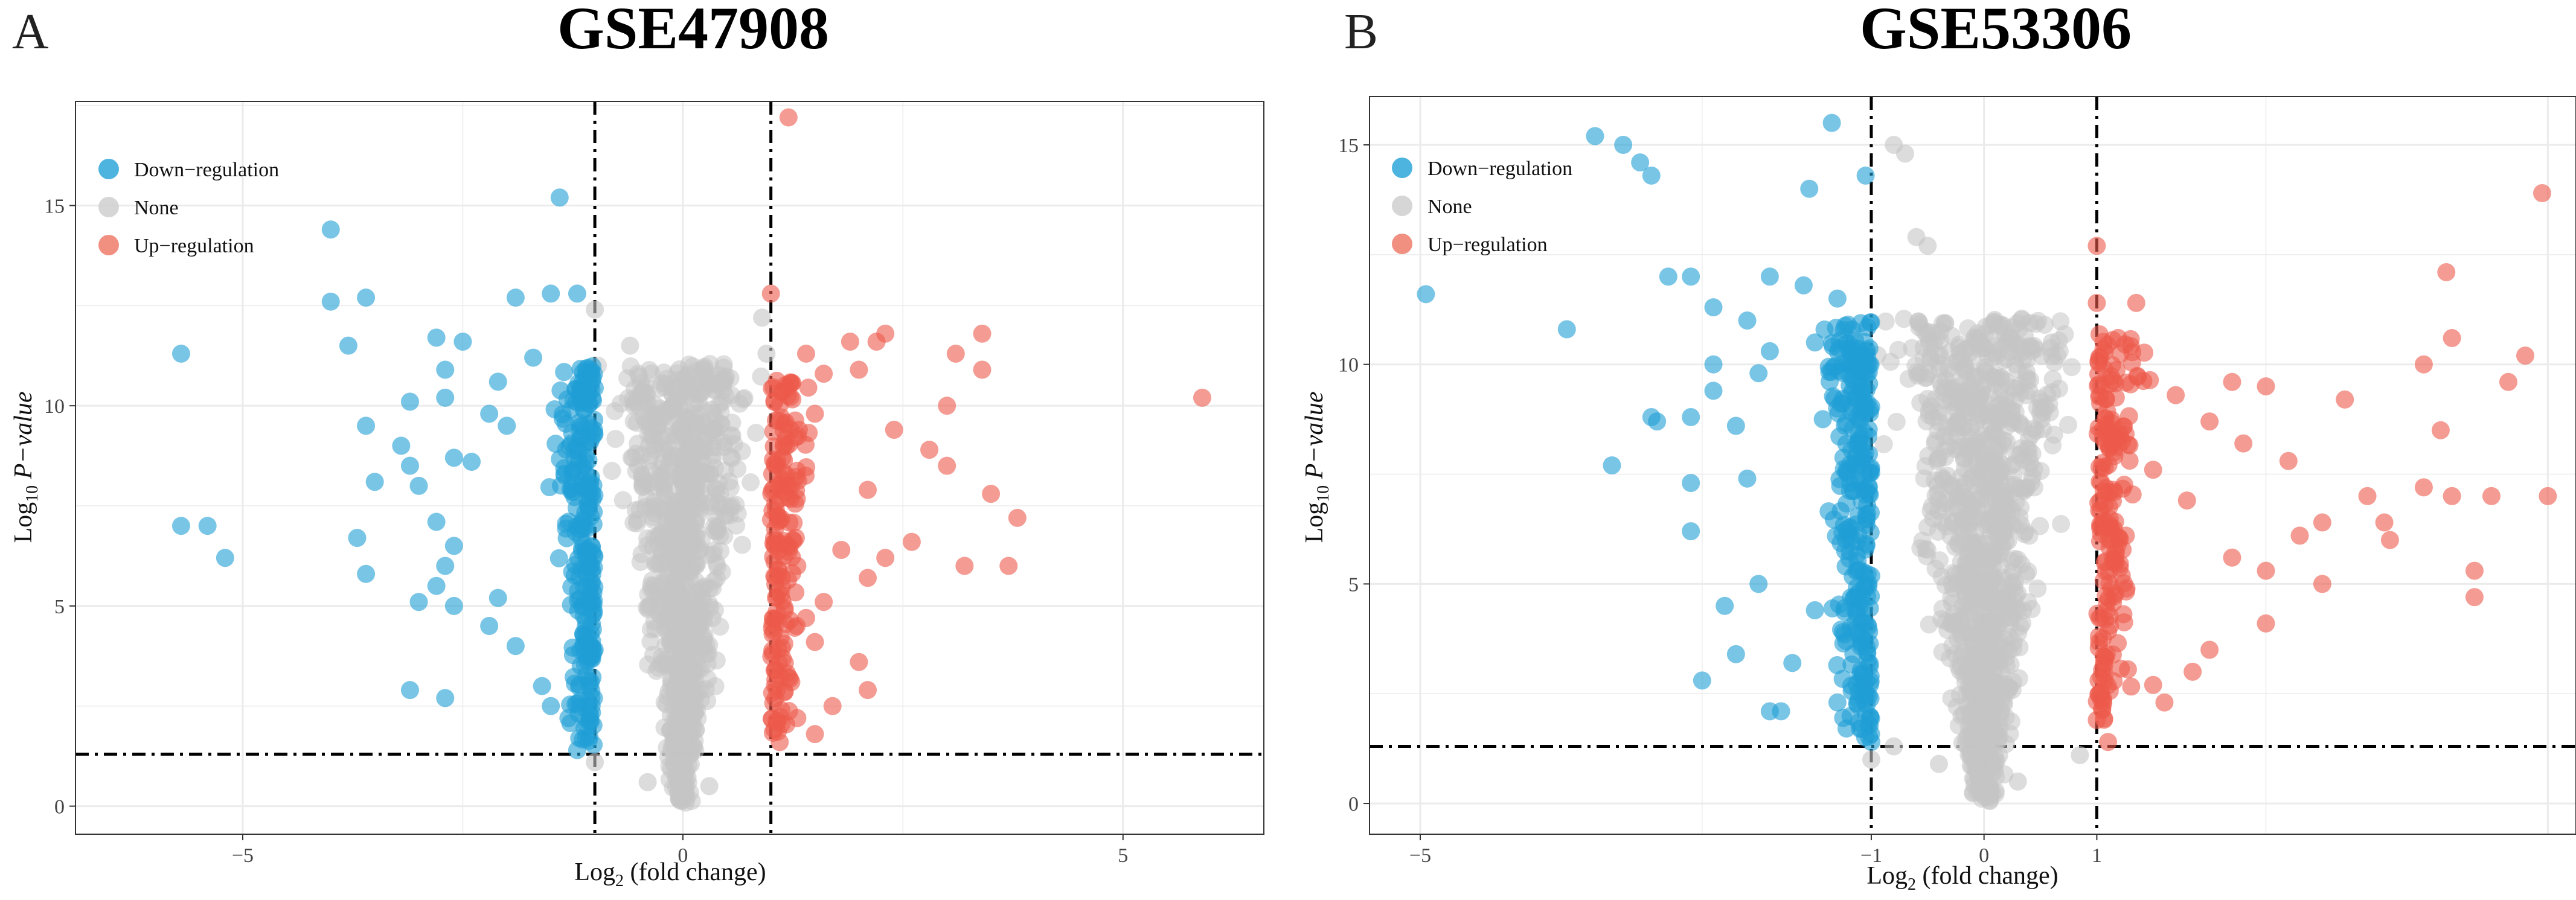  What do you see at coordinates (1984, 855) in the screenshot?
I see `x-tick-label: 0` at bounding box center [1984, 855].